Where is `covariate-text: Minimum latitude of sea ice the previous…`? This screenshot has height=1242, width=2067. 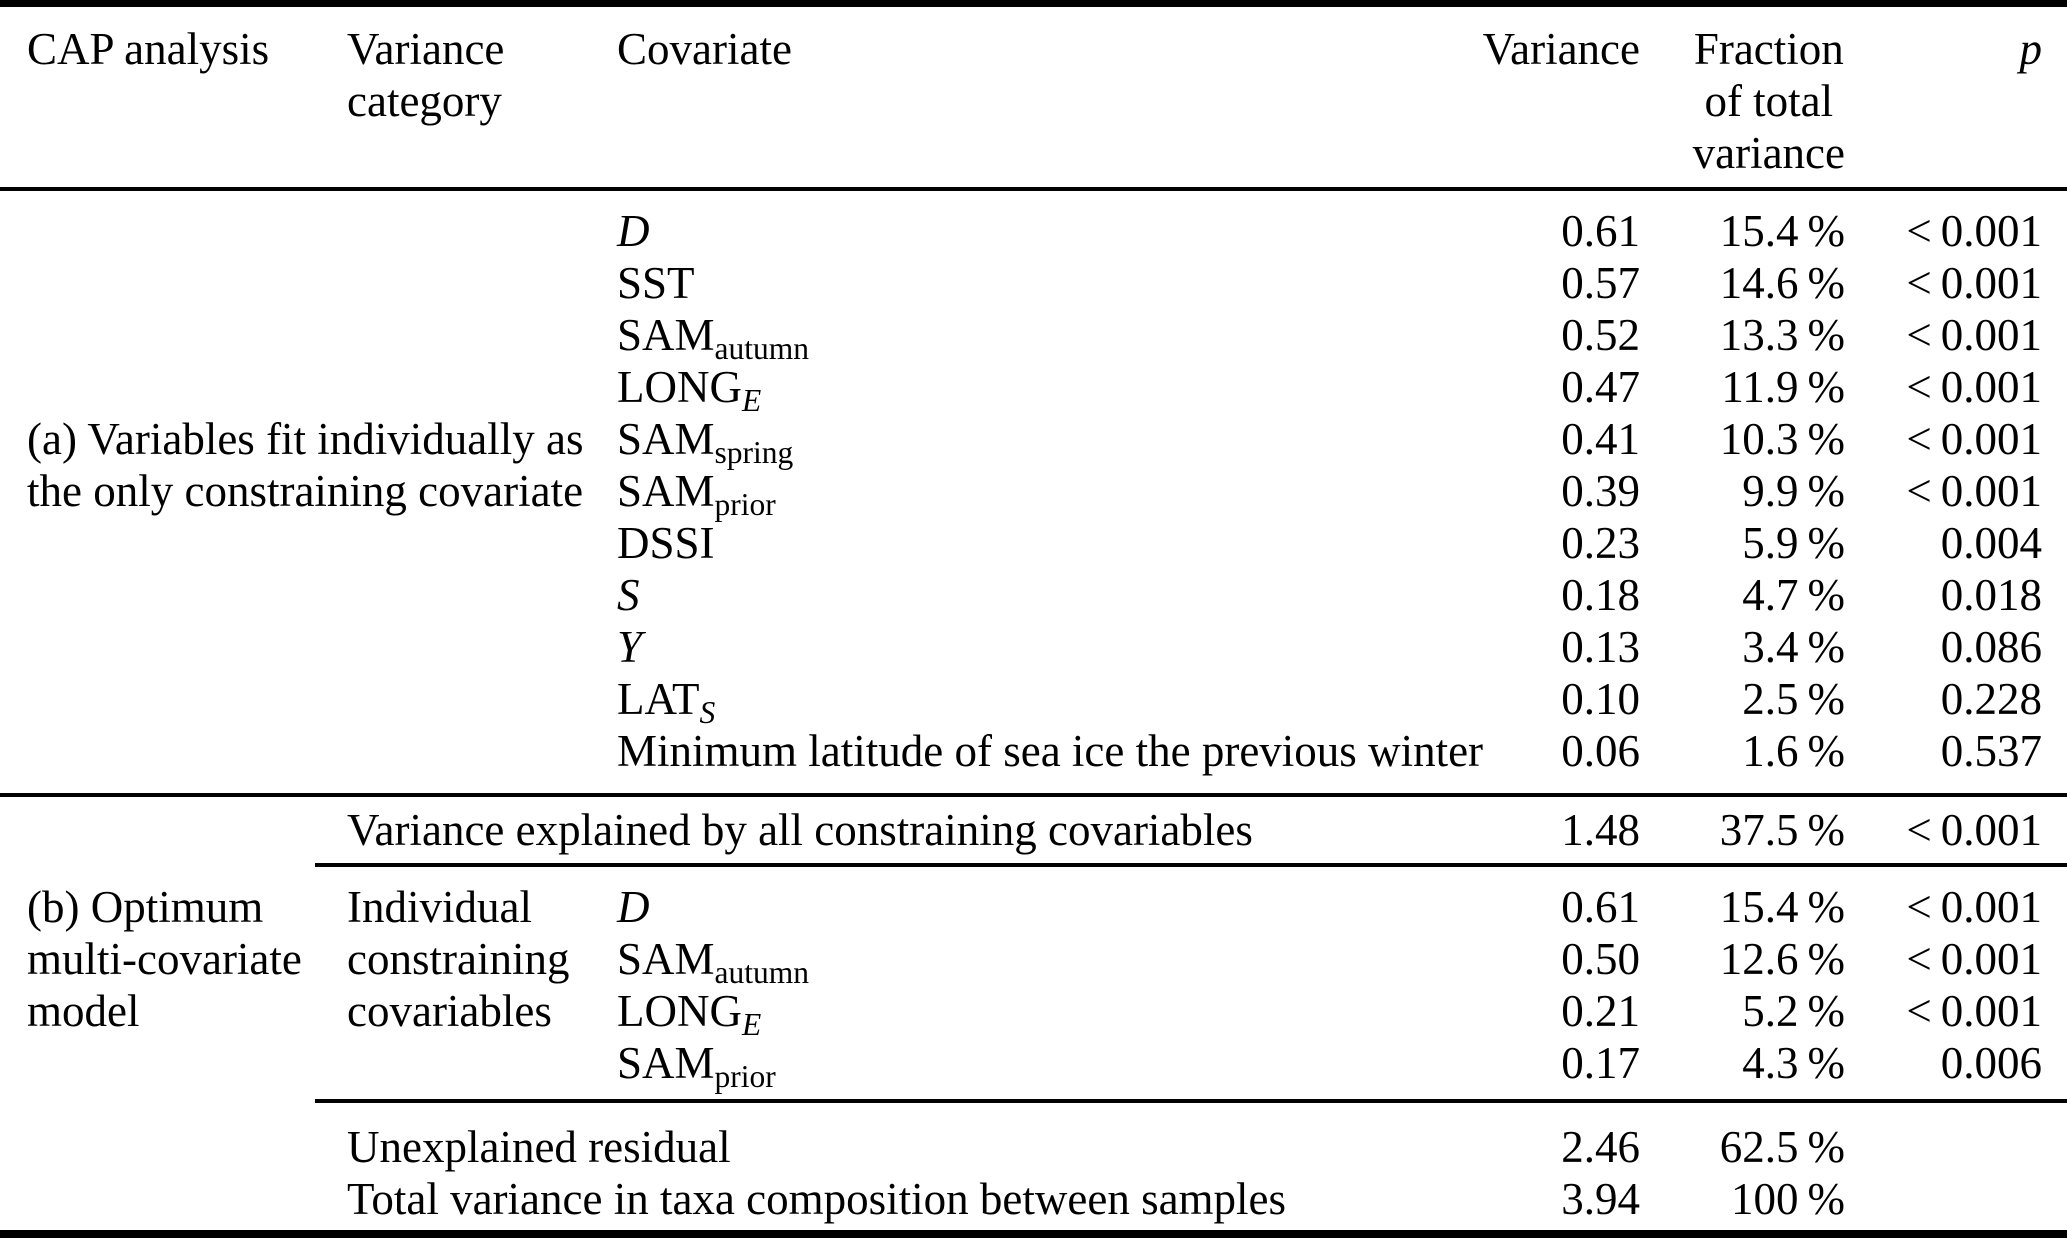
covariate-text: Minimum latitude of sea ice the previous… is located at coordinates (1050, 751).